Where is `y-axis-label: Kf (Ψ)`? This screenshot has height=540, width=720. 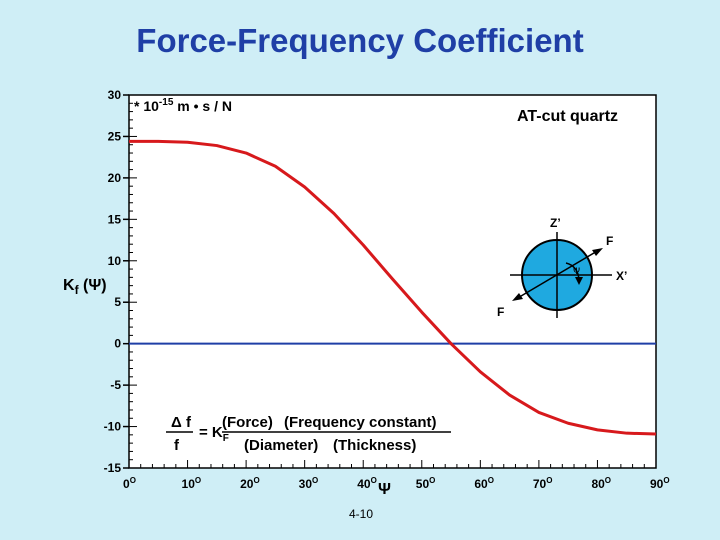 y-axis-label: Kf (Ψ) is located at coordinates (85, 287).